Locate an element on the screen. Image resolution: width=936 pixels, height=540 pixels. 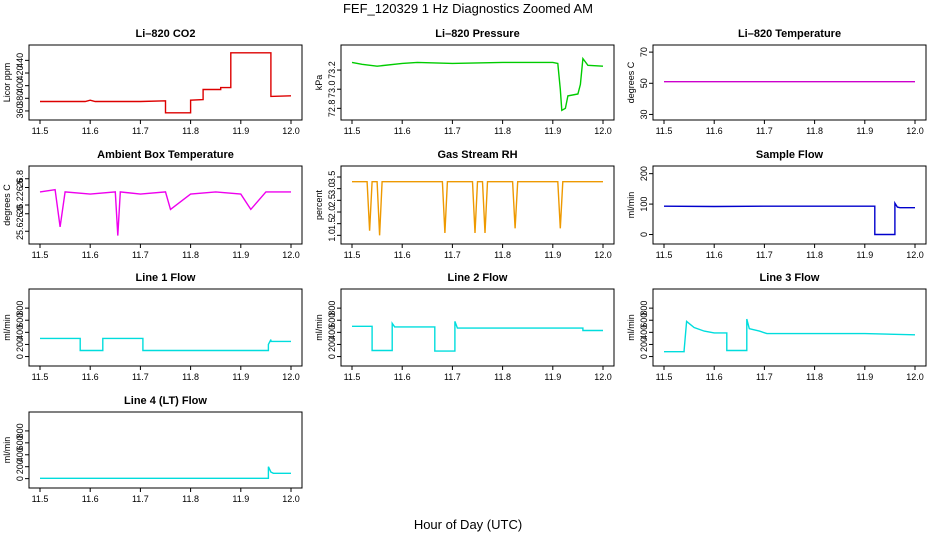
y-tick-label: 440 is located at coordinates (20, 60).